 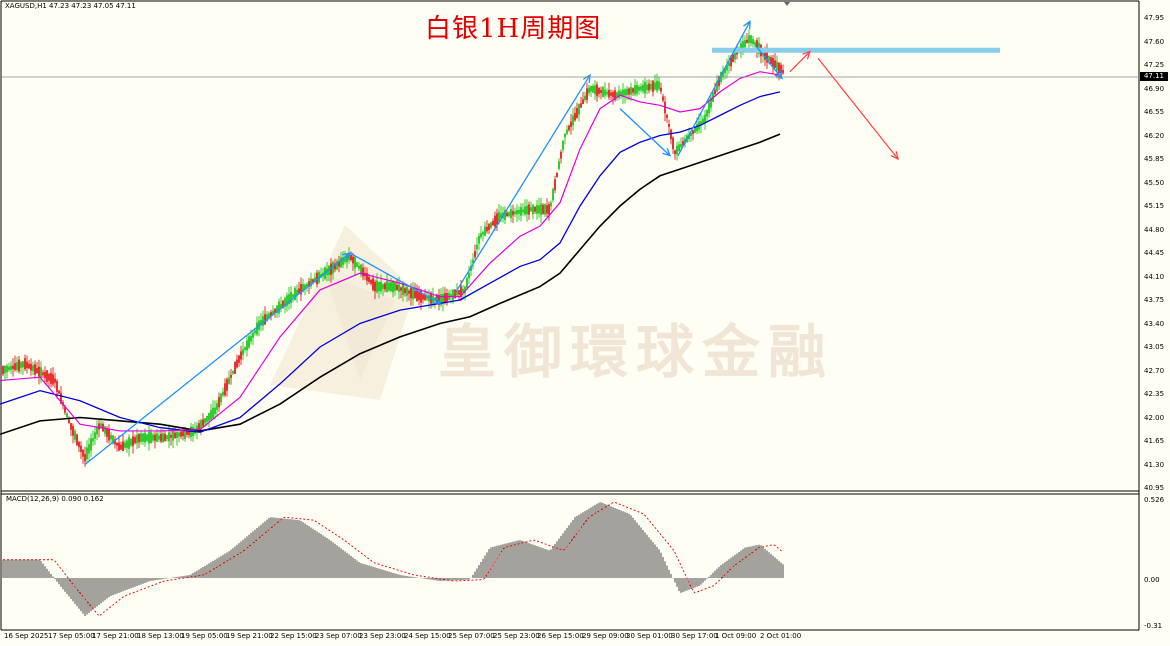 What do you see at coordinates (1154, 76) in the screenshot?
I see `current-price-label: 47.11` at bounding box center [1154, 76].